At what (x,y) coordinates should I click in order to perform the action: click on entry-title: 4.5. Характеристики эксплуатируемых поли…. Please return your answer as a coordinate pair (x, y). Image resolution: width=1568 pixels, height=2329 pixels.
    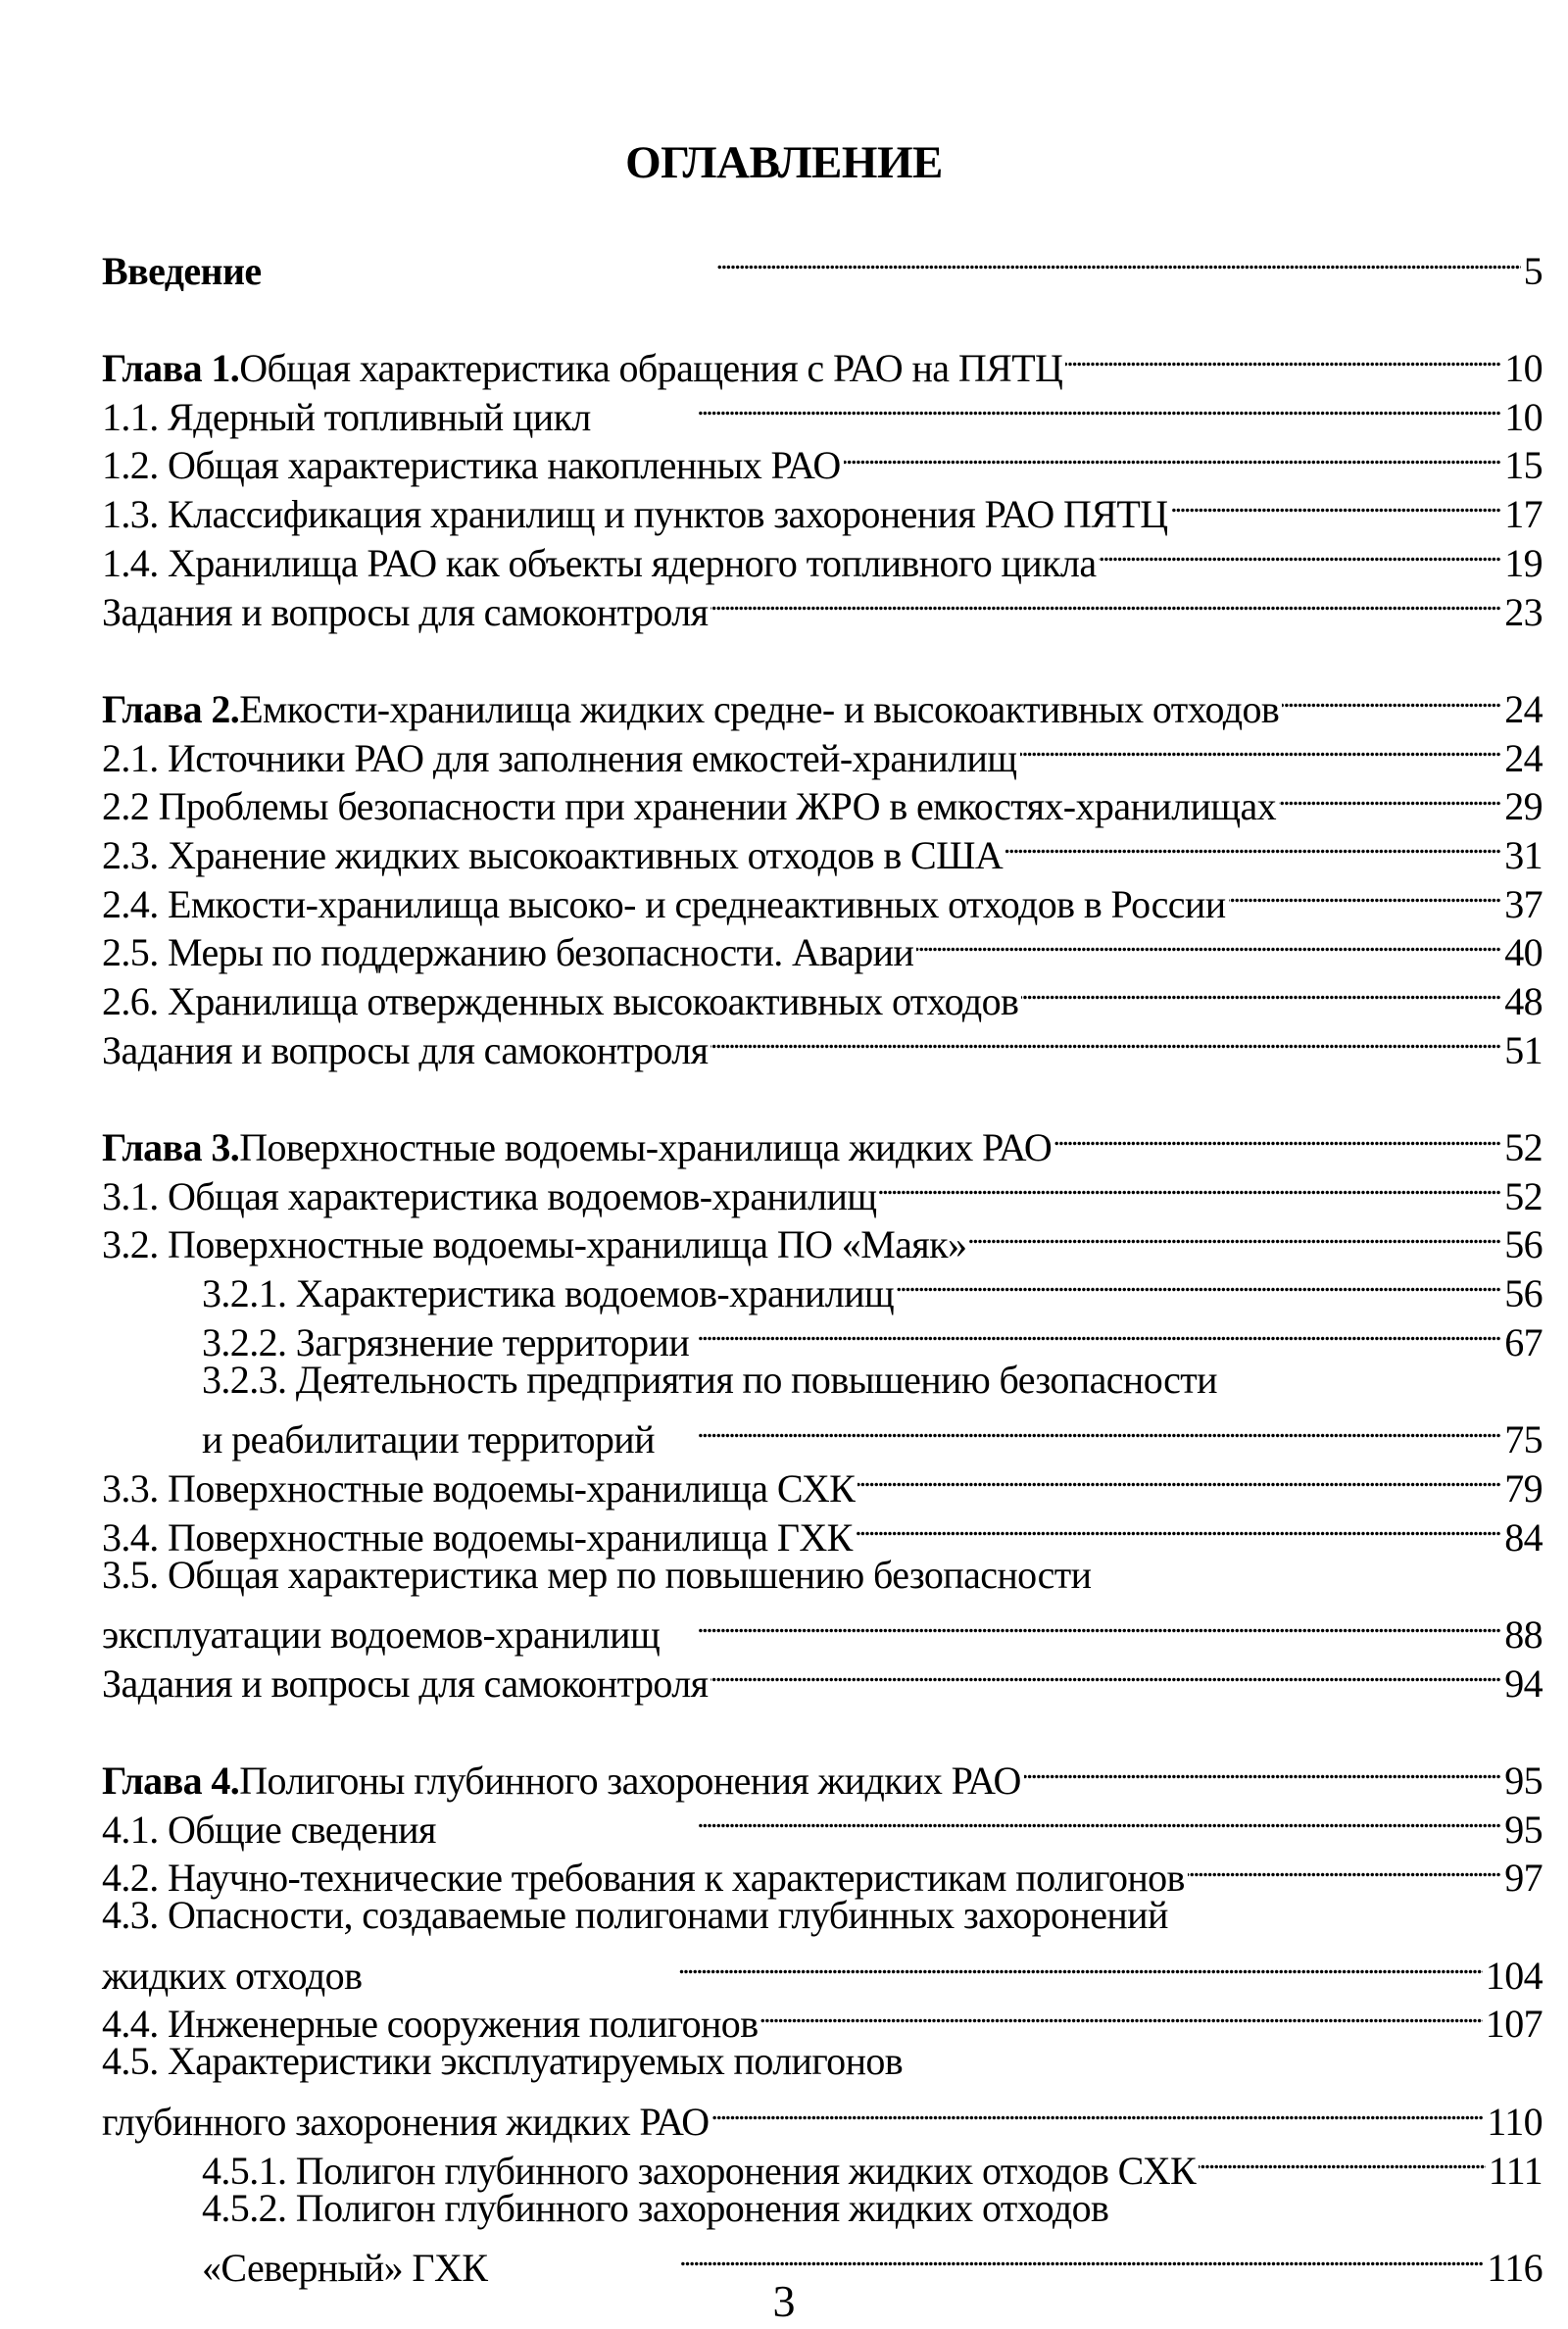
    Looking at the image, I should click on (503, 2061).